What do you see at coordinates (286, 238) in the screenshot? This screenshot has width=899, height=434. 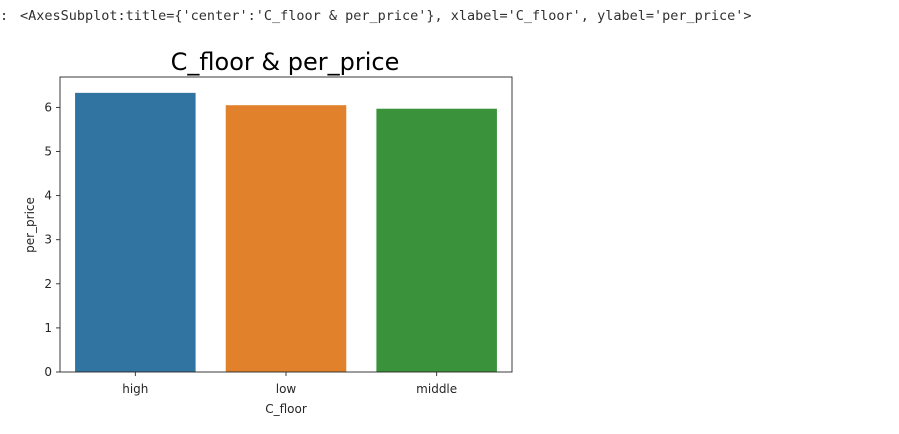 I see `bar-low` at bounding box center [286, 238].